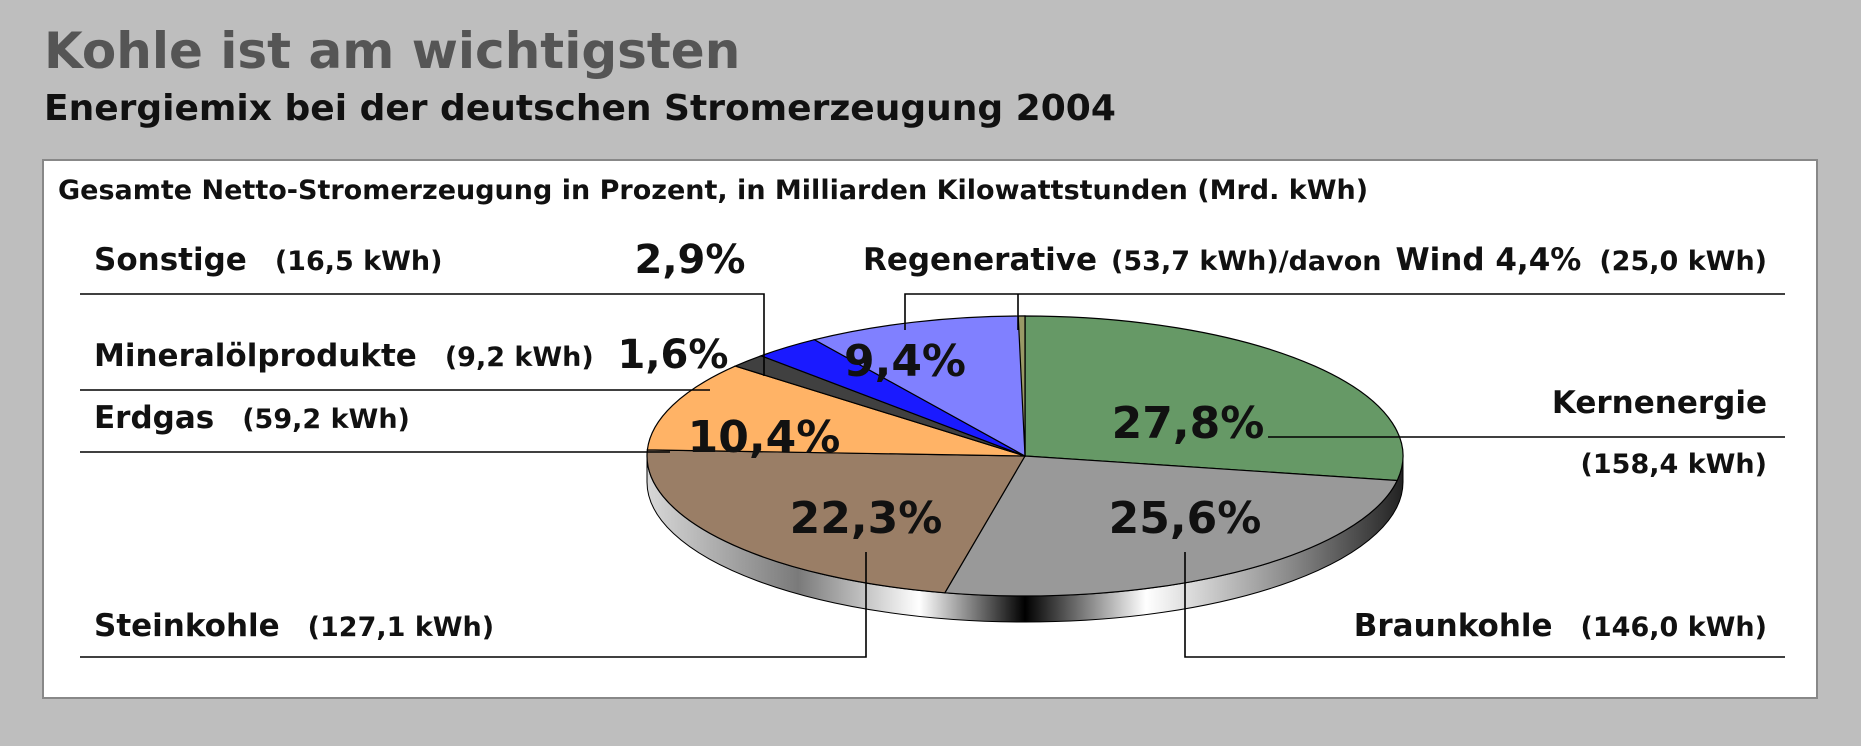 Image resolution: width=1861 pixels, height=746 pixels. I want to click on label-text: Braunkohle (146,0 kWh), so click(1560, 626).